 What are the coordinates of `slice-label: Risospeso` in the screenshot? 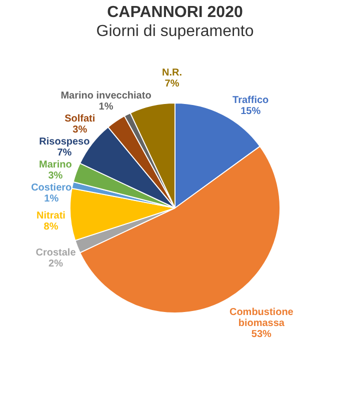 It's located at (64, 142).